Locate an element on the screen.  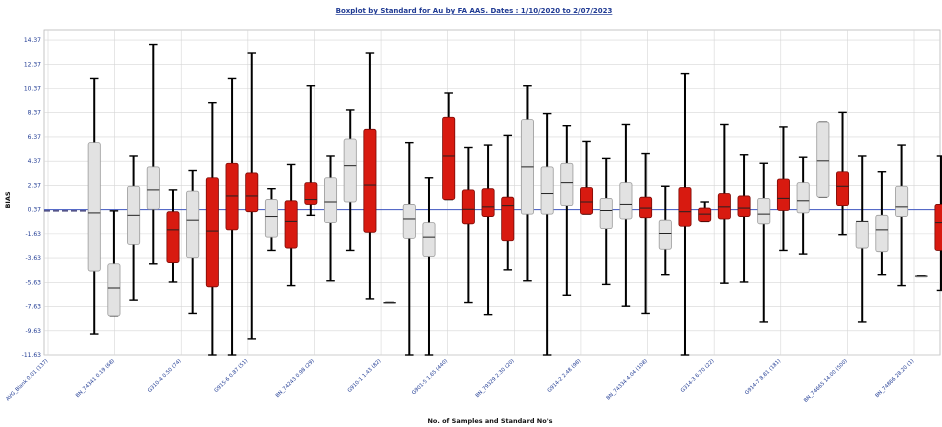
y-tick-label: 10.37 is located at coordinates (32, 89).